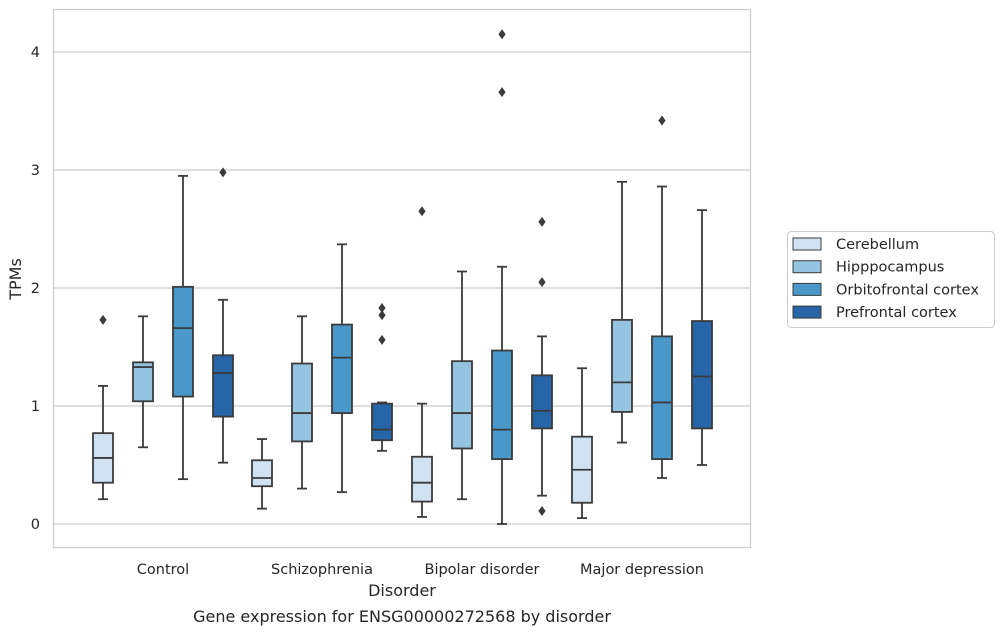 This screenshot has width=1003, height=634. I want to click on y-tick-label: 3, so click(35, 171).